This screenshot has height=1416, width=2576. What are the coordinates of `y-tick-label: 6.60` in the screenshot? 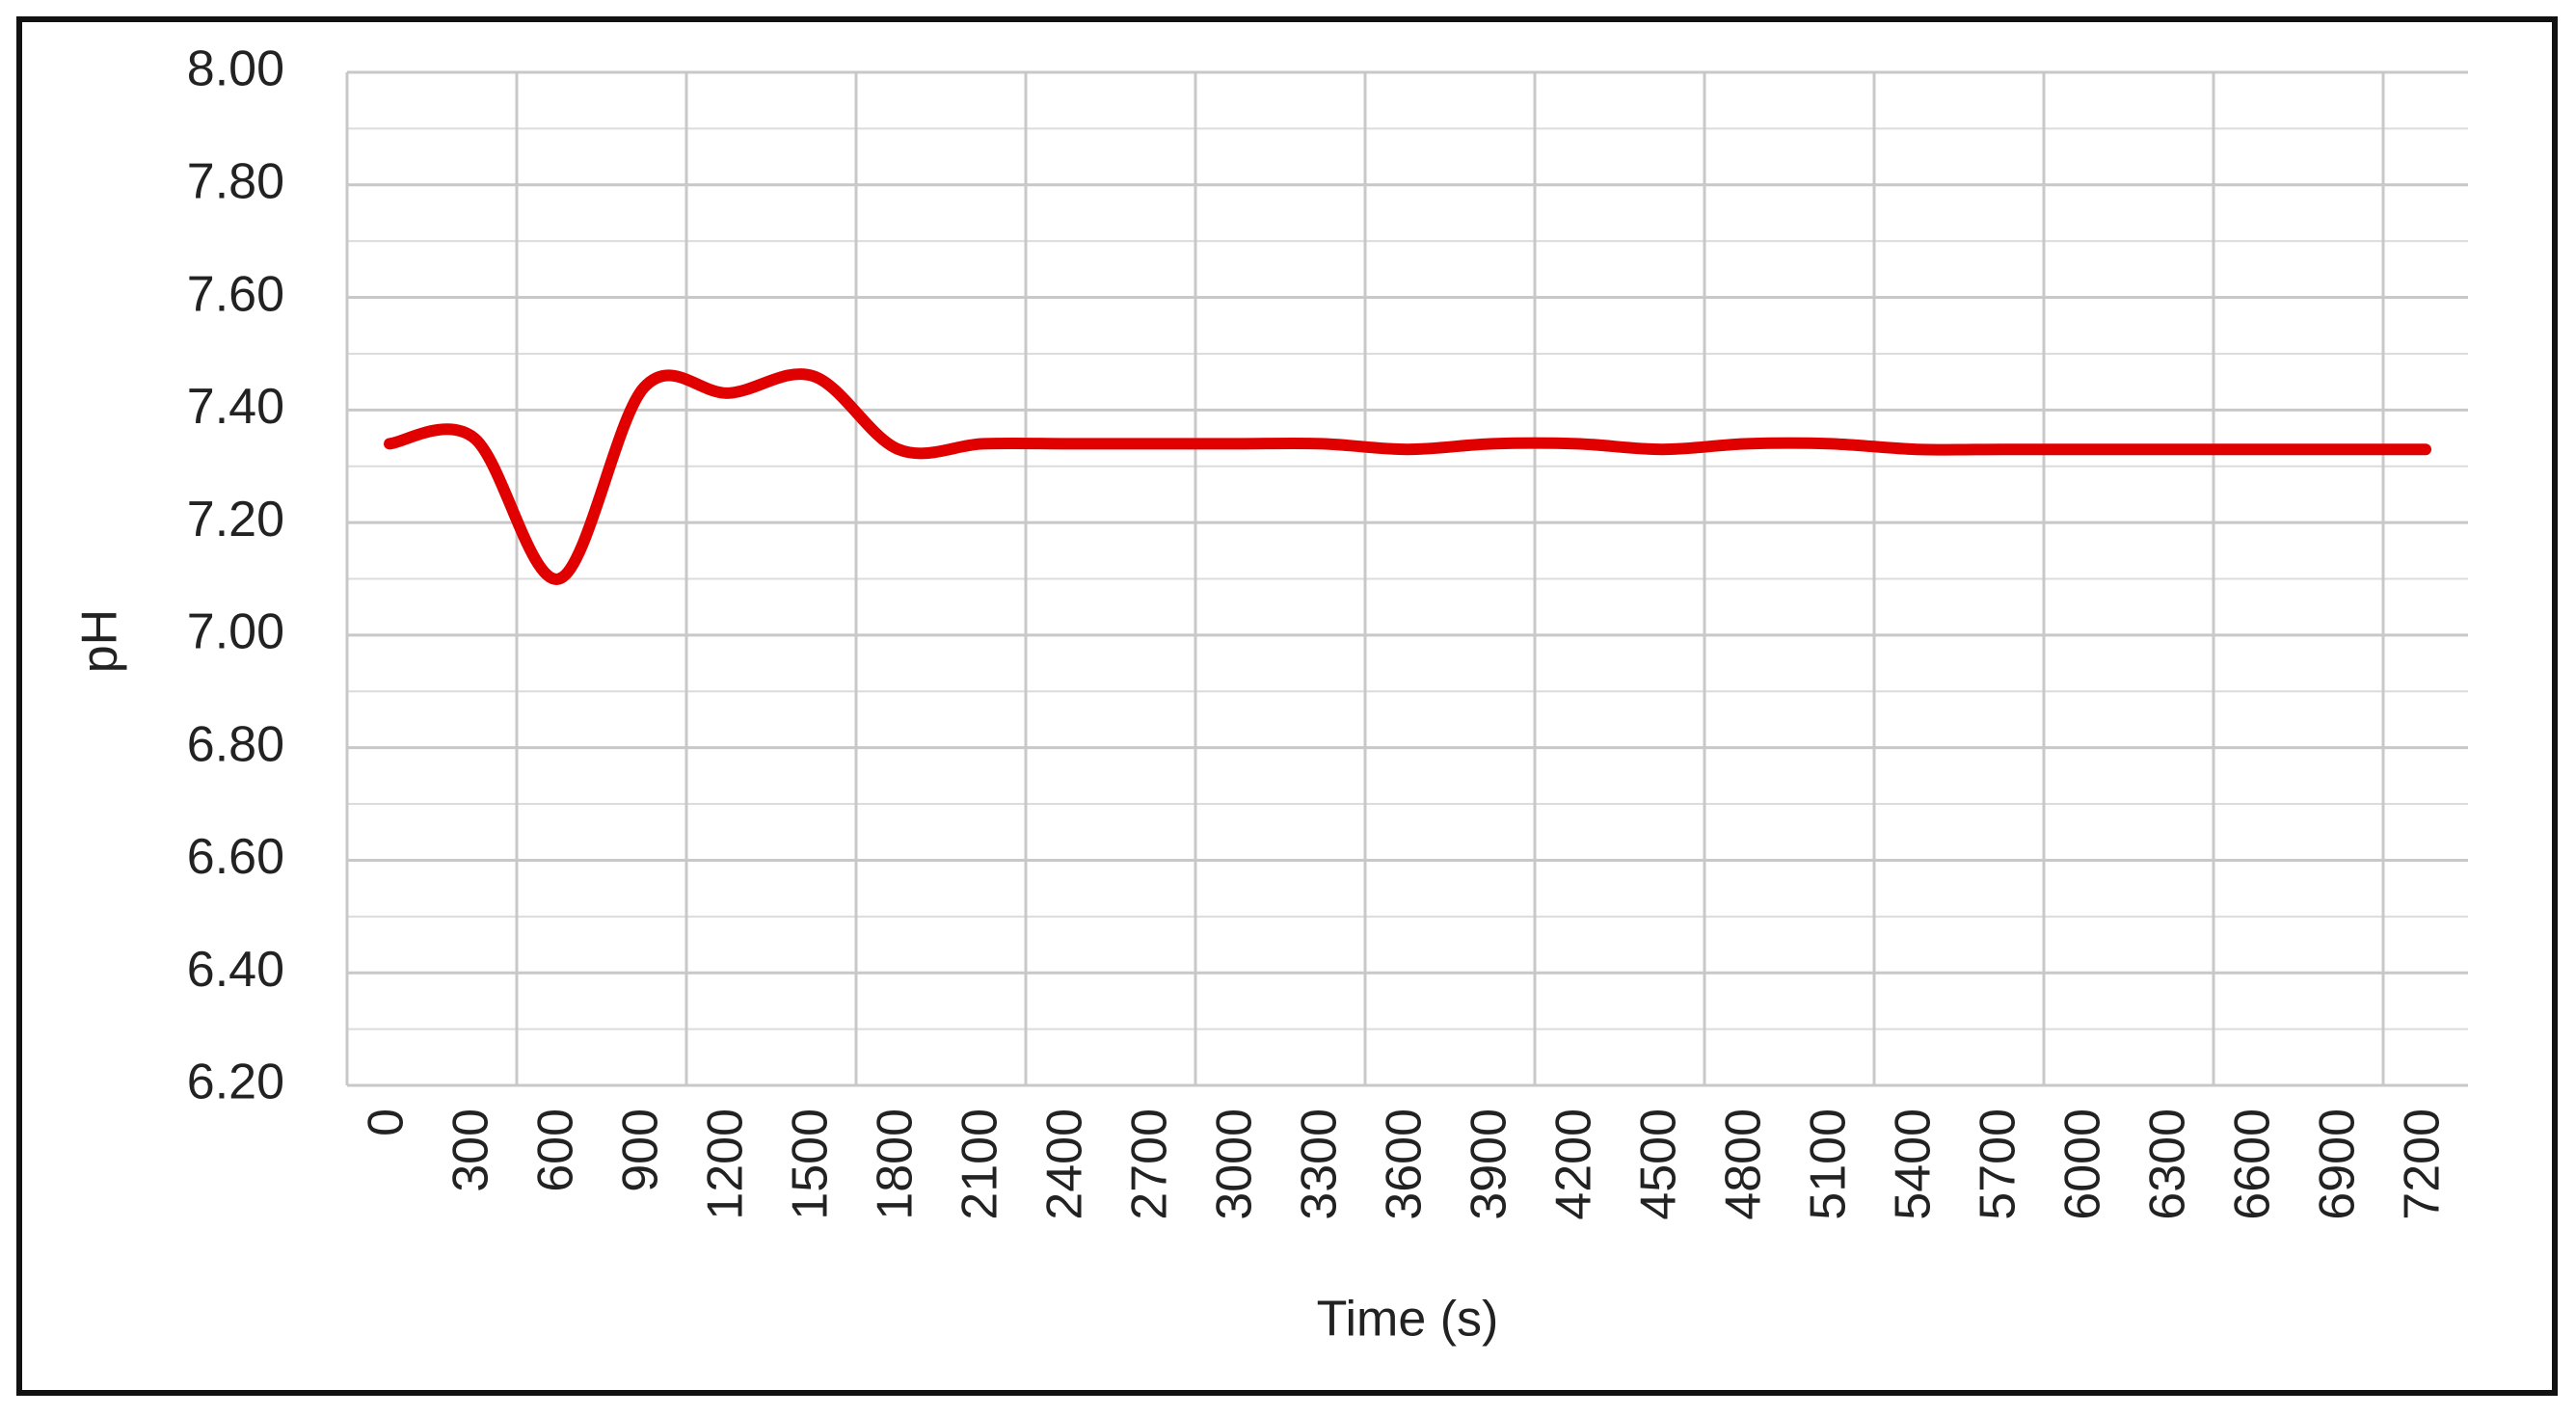 It's located at (236, 857).